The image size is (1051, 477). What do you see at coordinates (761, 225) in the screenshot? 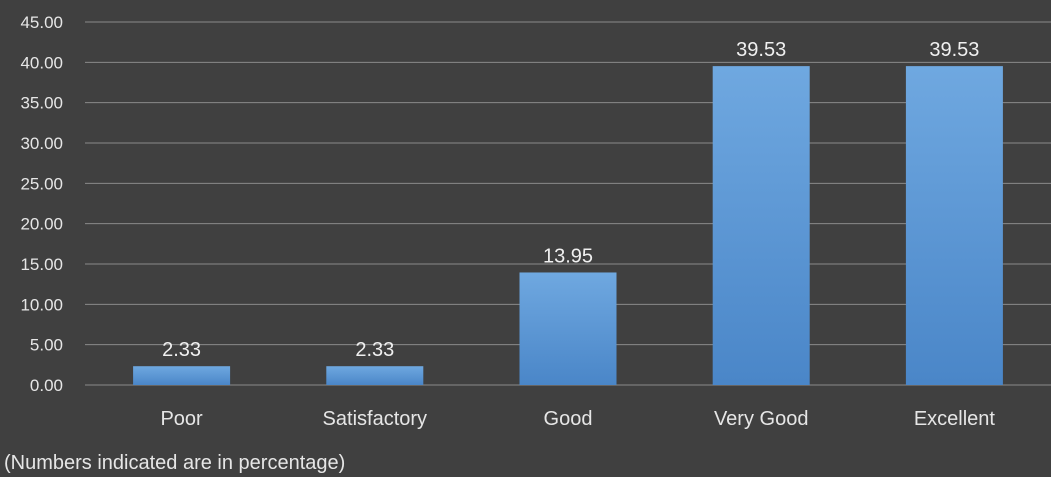
I see `bar-very-good` at bounding box center [761, 225].